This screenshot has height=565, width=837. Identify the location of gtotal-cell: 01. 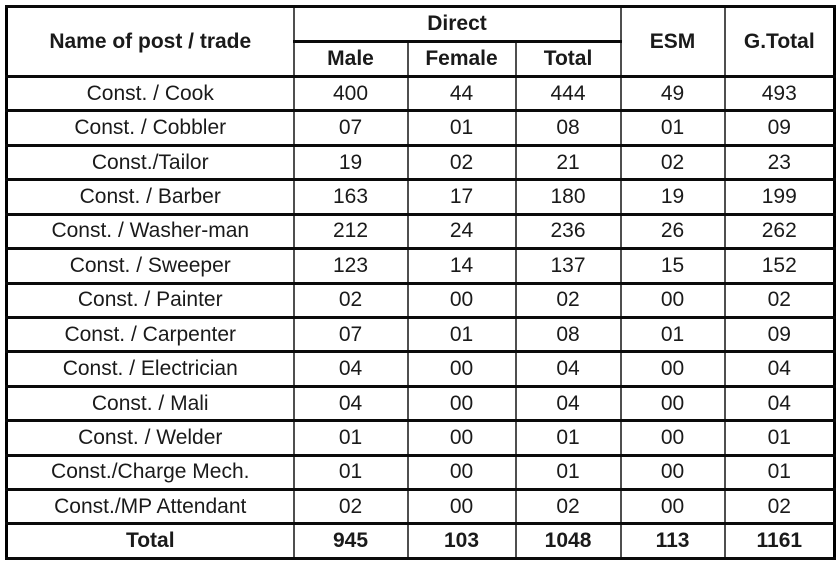
(779, 472).